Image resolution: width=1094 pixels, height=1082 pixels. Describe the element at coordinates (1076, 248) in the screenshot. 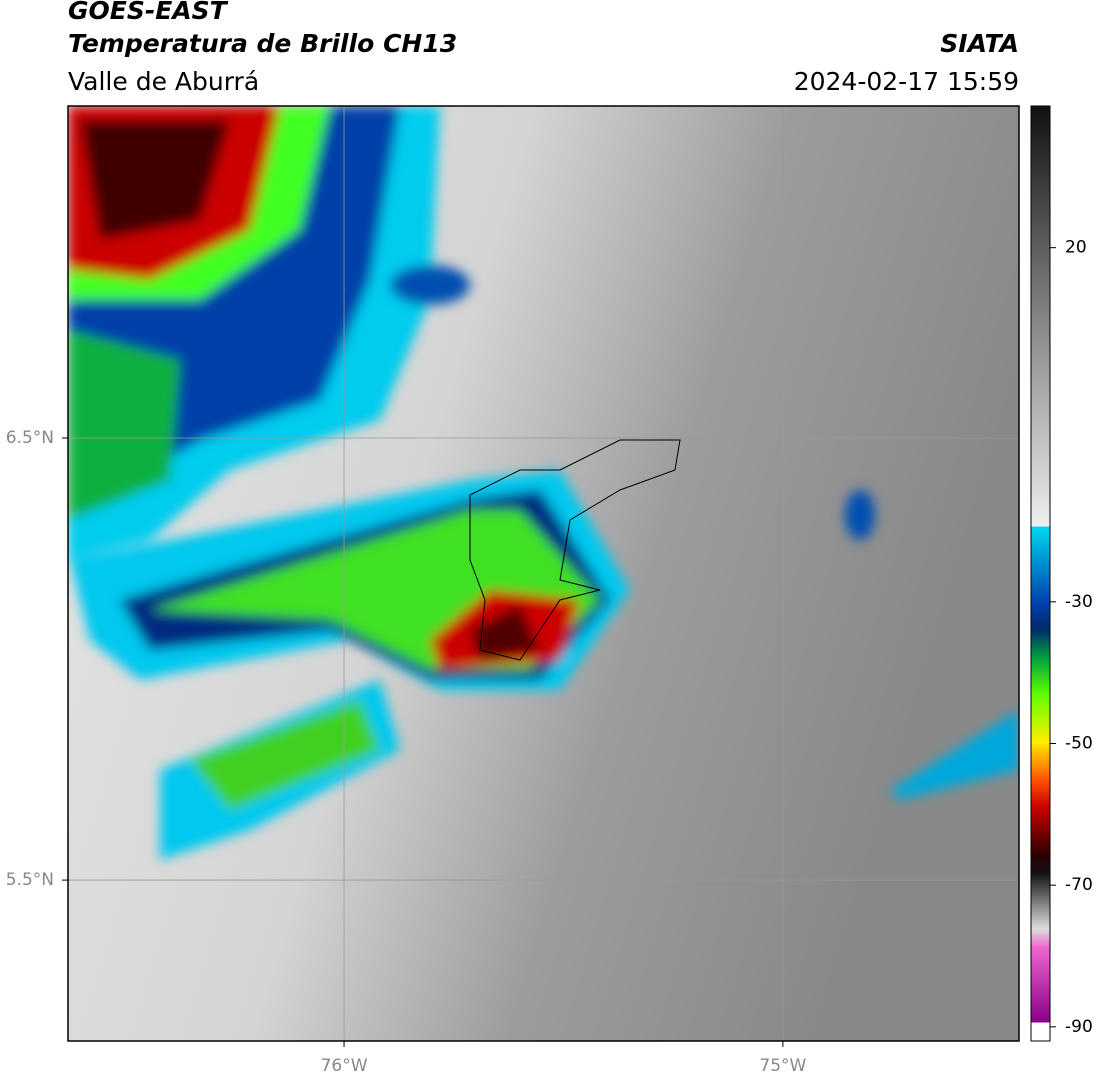

I see `colorbar-tick-label: 20` at that location.